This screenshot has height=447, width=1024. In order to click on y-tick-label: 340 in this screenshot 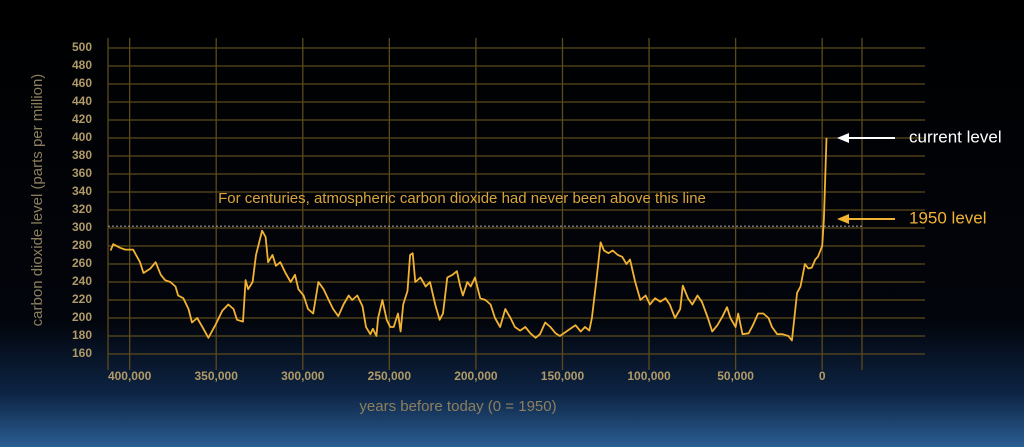, I will do `click(82, 191)`.